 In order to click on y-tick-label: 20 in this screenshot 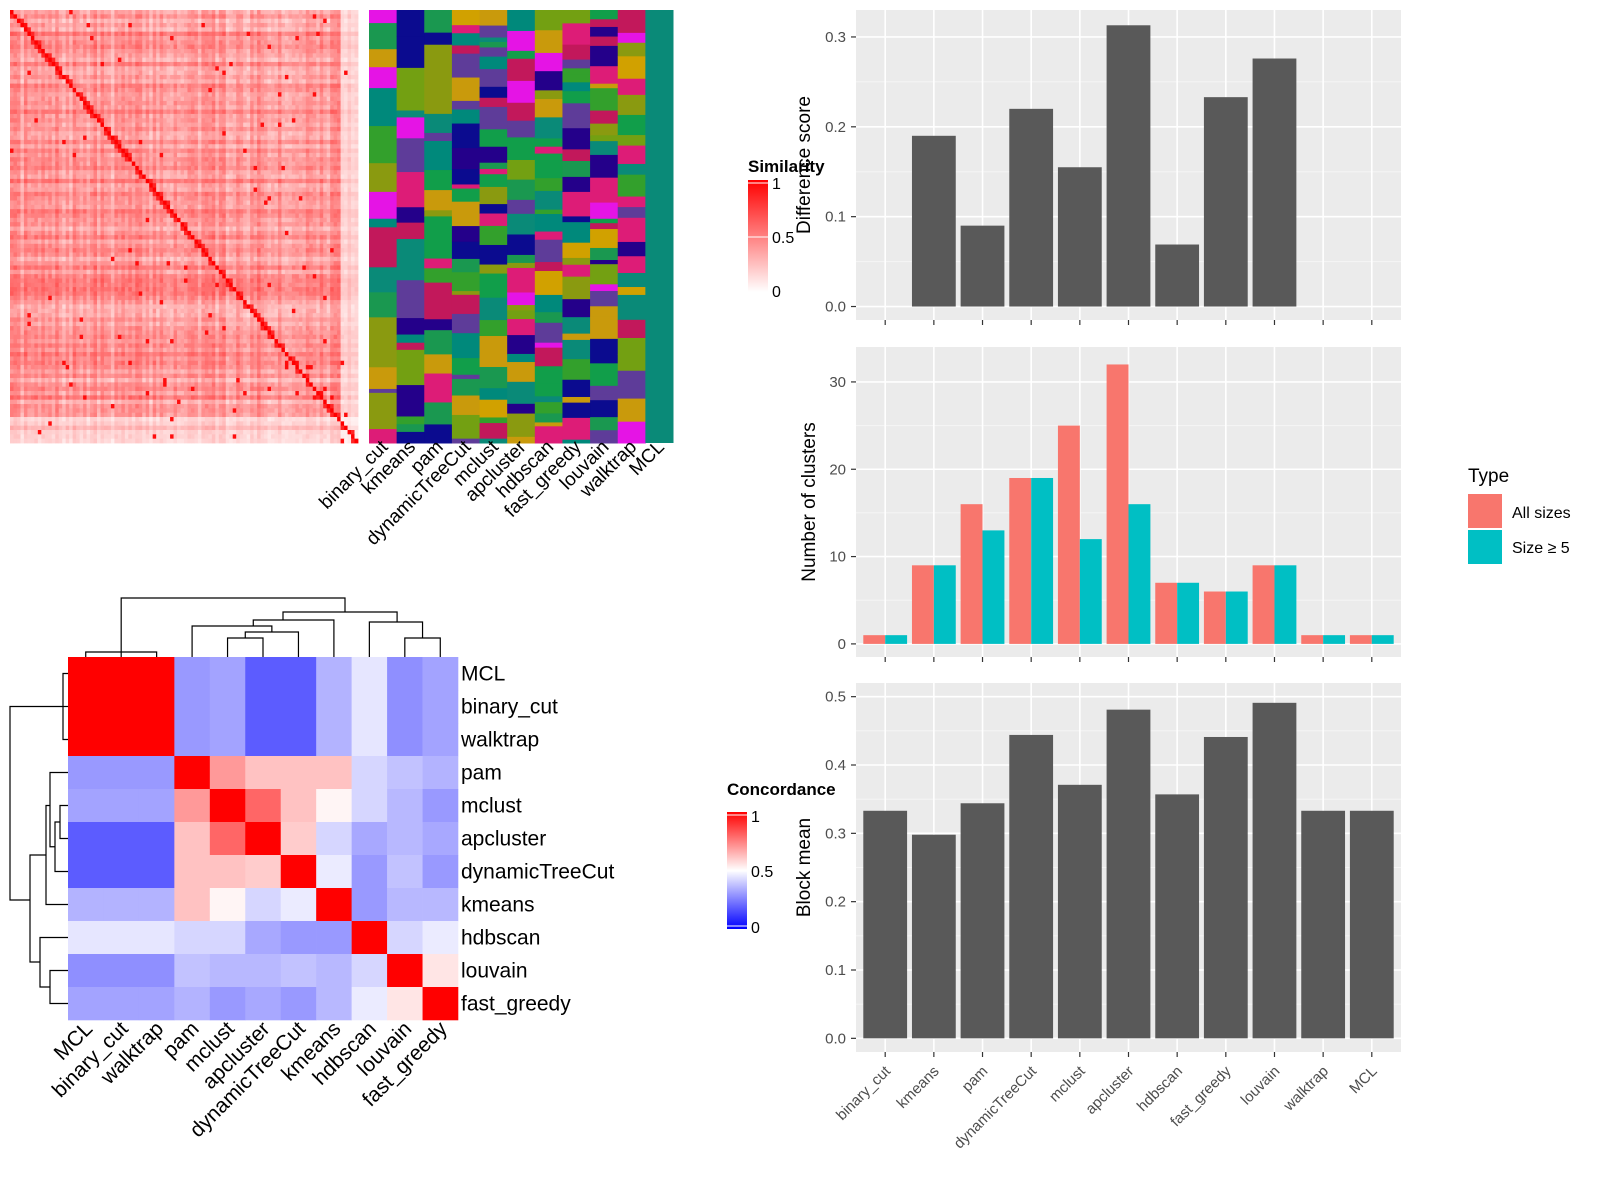, I will do `click(837, 469)`.